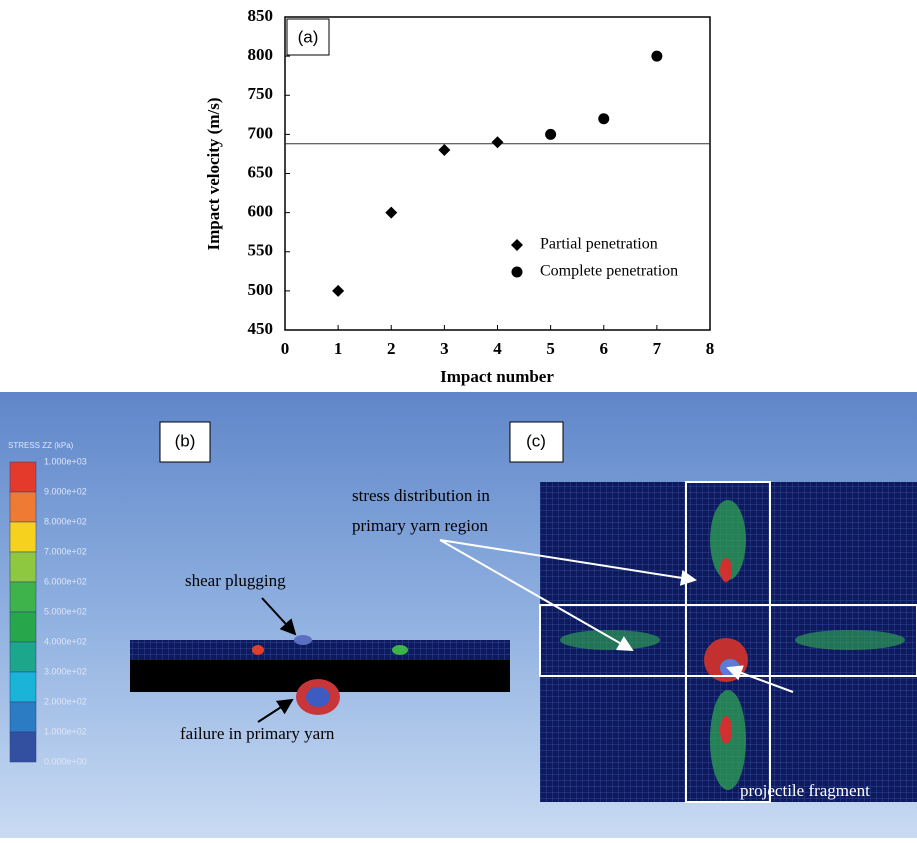 This screenshot has width=917, height=843. What do you see at coordinates (497, 348) in the screenshot?
I see `x-tick-label: 4` at bounding box center [497, 348].